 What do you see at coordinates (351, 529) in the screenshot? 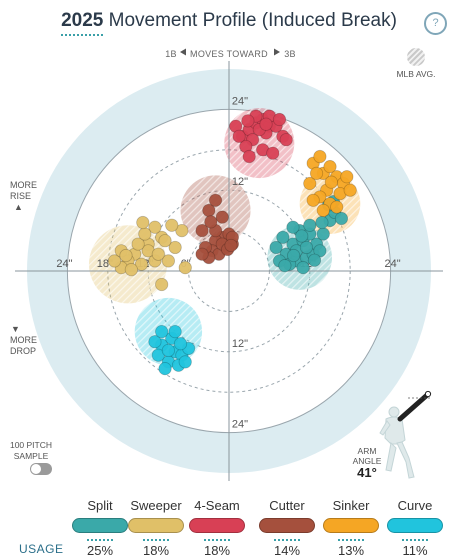
I see `legend-item-sinker: Sinker 13%` at bounding box center [351, 529].